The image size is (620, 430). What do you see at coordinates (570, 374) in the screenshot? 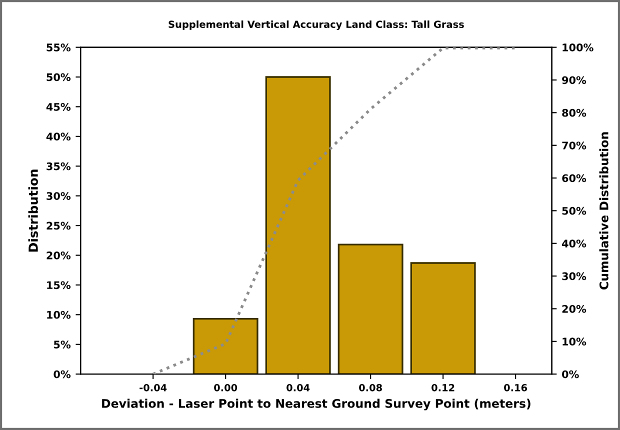
I see `y2-tick-label: 0%` at bounding box center [570, 374].